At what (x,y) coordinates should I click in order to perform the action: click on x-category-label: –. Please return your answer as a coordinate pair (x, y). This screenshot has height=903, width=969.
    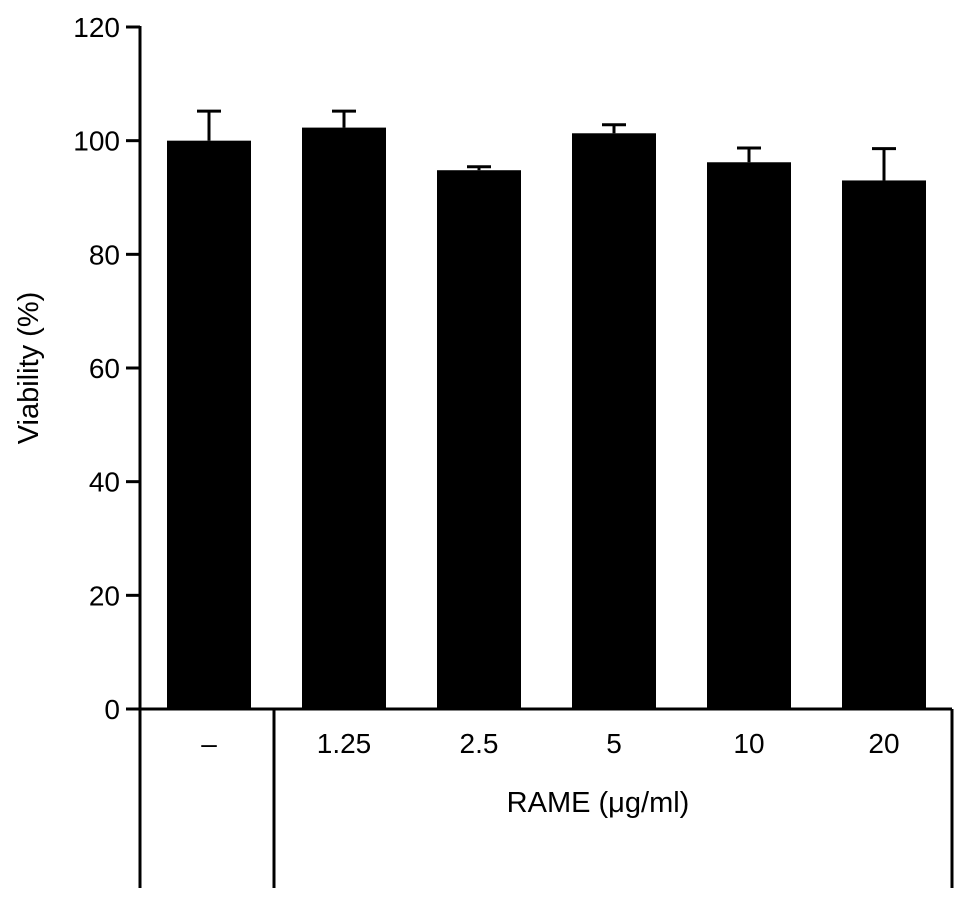
    Looking at the image, I should click on (209, 743).